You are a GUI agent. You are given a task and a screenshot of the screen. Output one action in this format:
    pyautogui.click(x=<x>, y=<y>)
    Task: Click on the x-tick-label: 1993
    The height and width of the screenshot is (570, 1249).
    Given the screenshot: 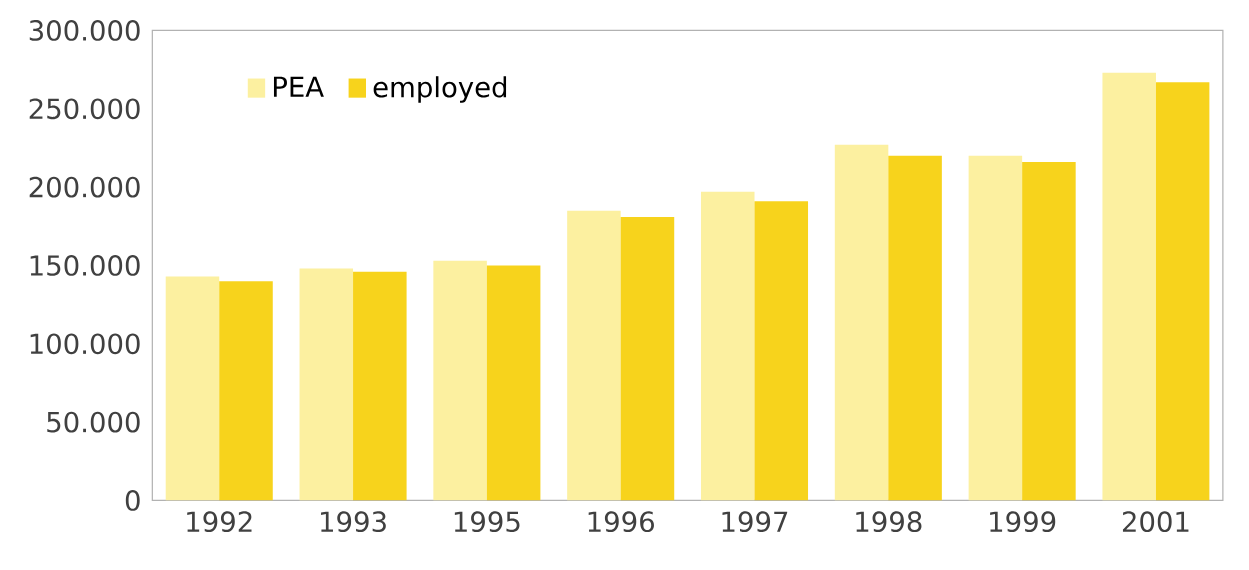 What is the action you would take?
    pyautogui.click(x=353, y=522)
    